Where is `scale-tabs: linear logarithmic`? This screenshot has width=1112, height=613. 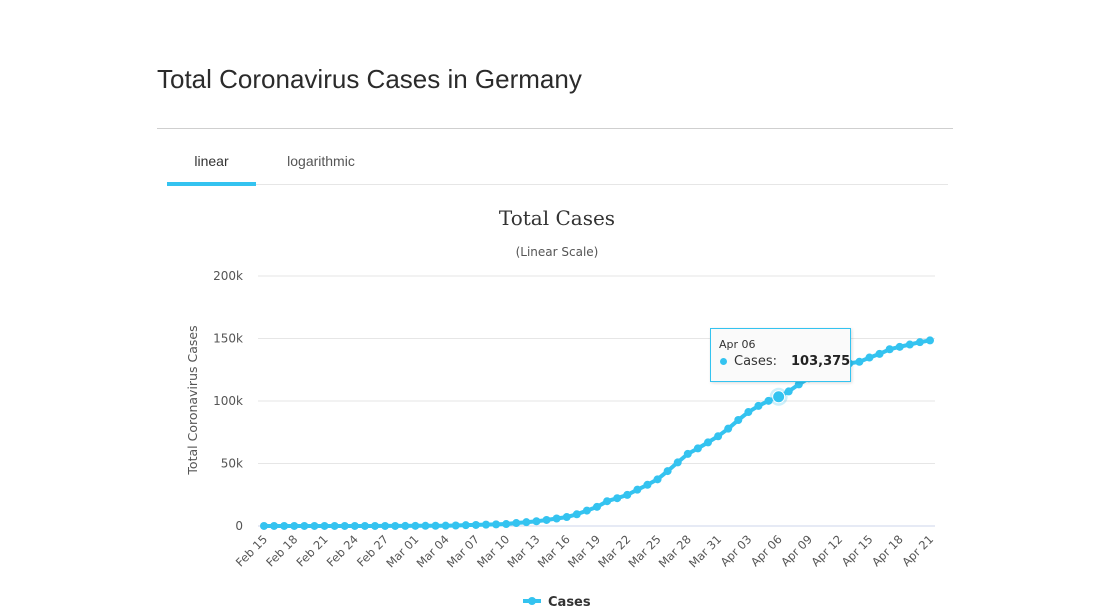
scale-tabs: linear logarithmic is located at coordinates (557, 163).